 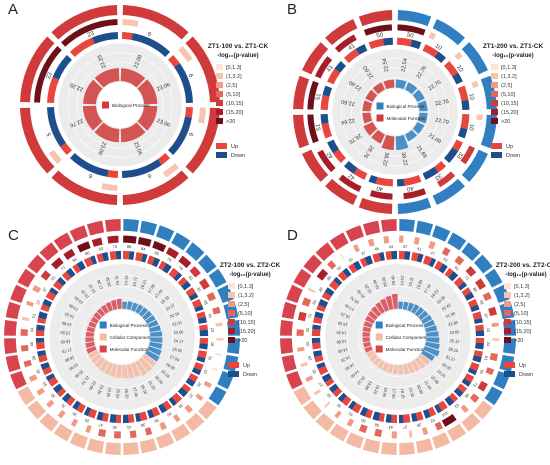 What do you see at coordinates (74, 259) in the screenshot?
I see `count-label: 66` at bounding box center [74, 259].